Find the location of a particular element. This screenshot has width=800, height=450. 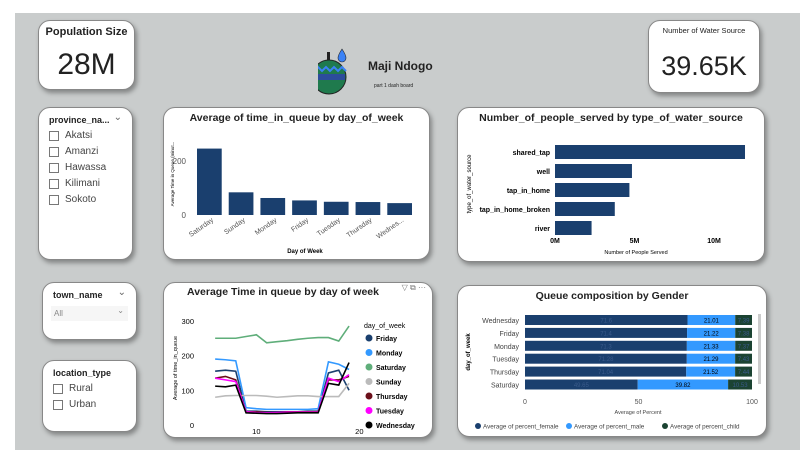

y-tick-label: Thursday is located at coordinates (505, 373).